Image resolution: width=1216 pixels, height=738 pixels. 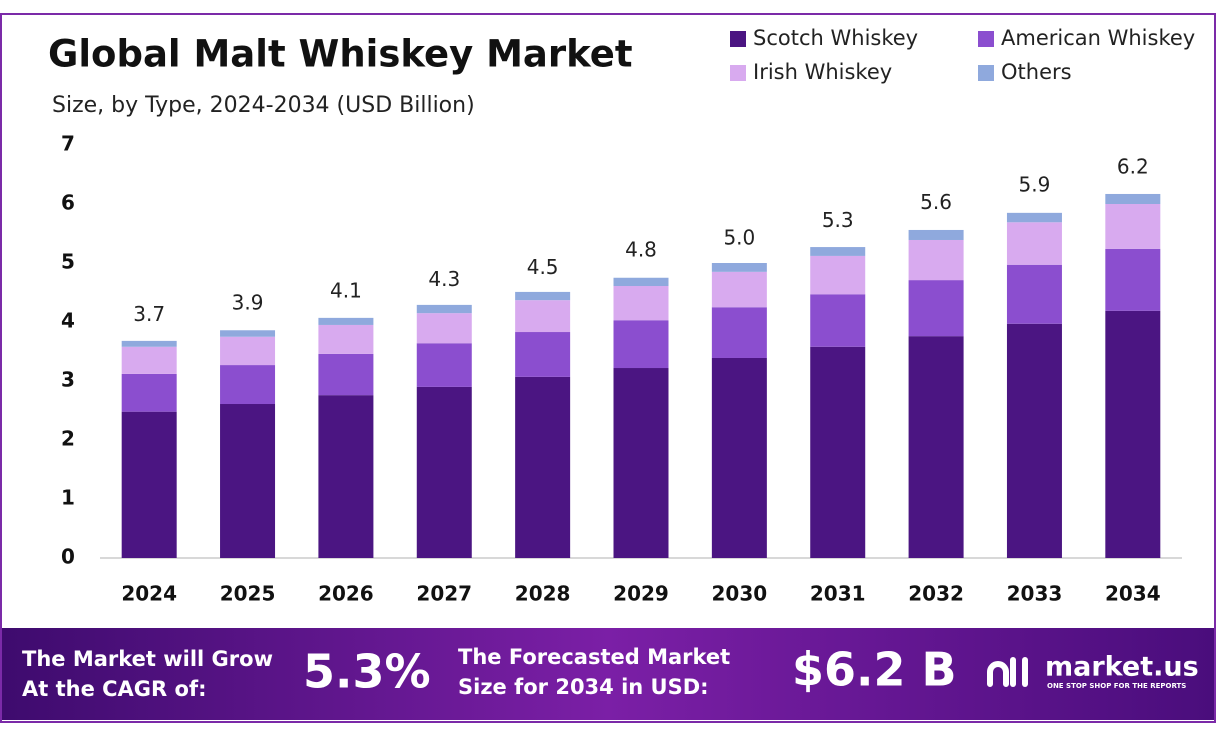 I want to click on y-tick-label: 3, so click(x=68, y=380).